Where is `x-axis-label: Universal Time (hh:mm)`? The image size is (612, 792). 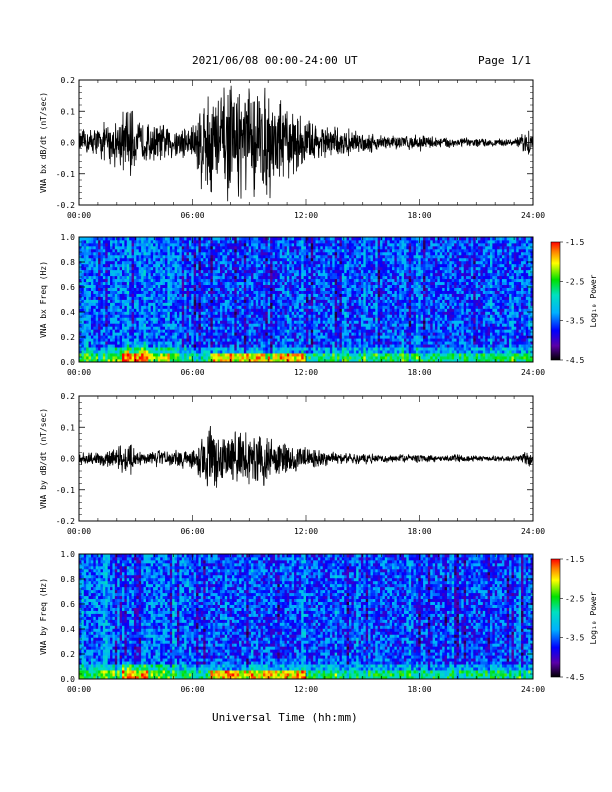 x-axis-label: Universal Time (hh:mm) is located at coordinates (285, 717).